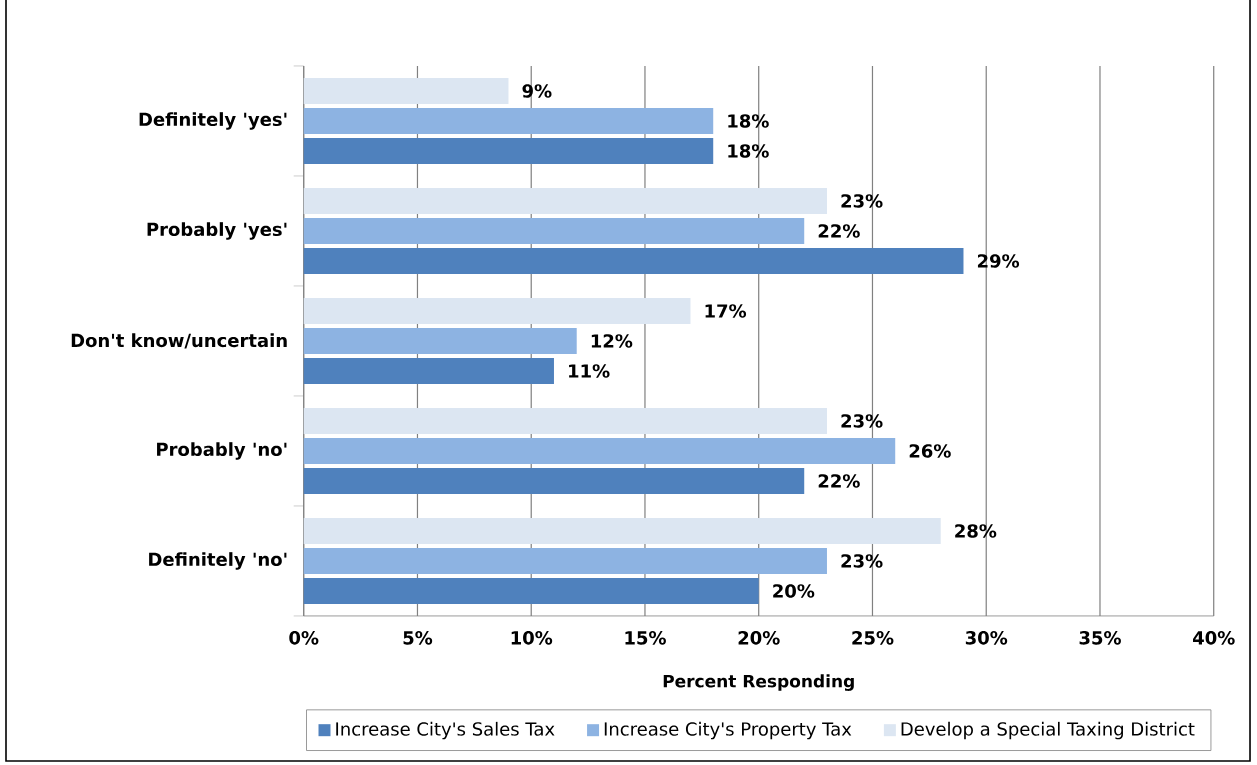 This screenshot has height=765, width=1257. I want to click on y-tick-label: Probably 'no', so click(222, 451).